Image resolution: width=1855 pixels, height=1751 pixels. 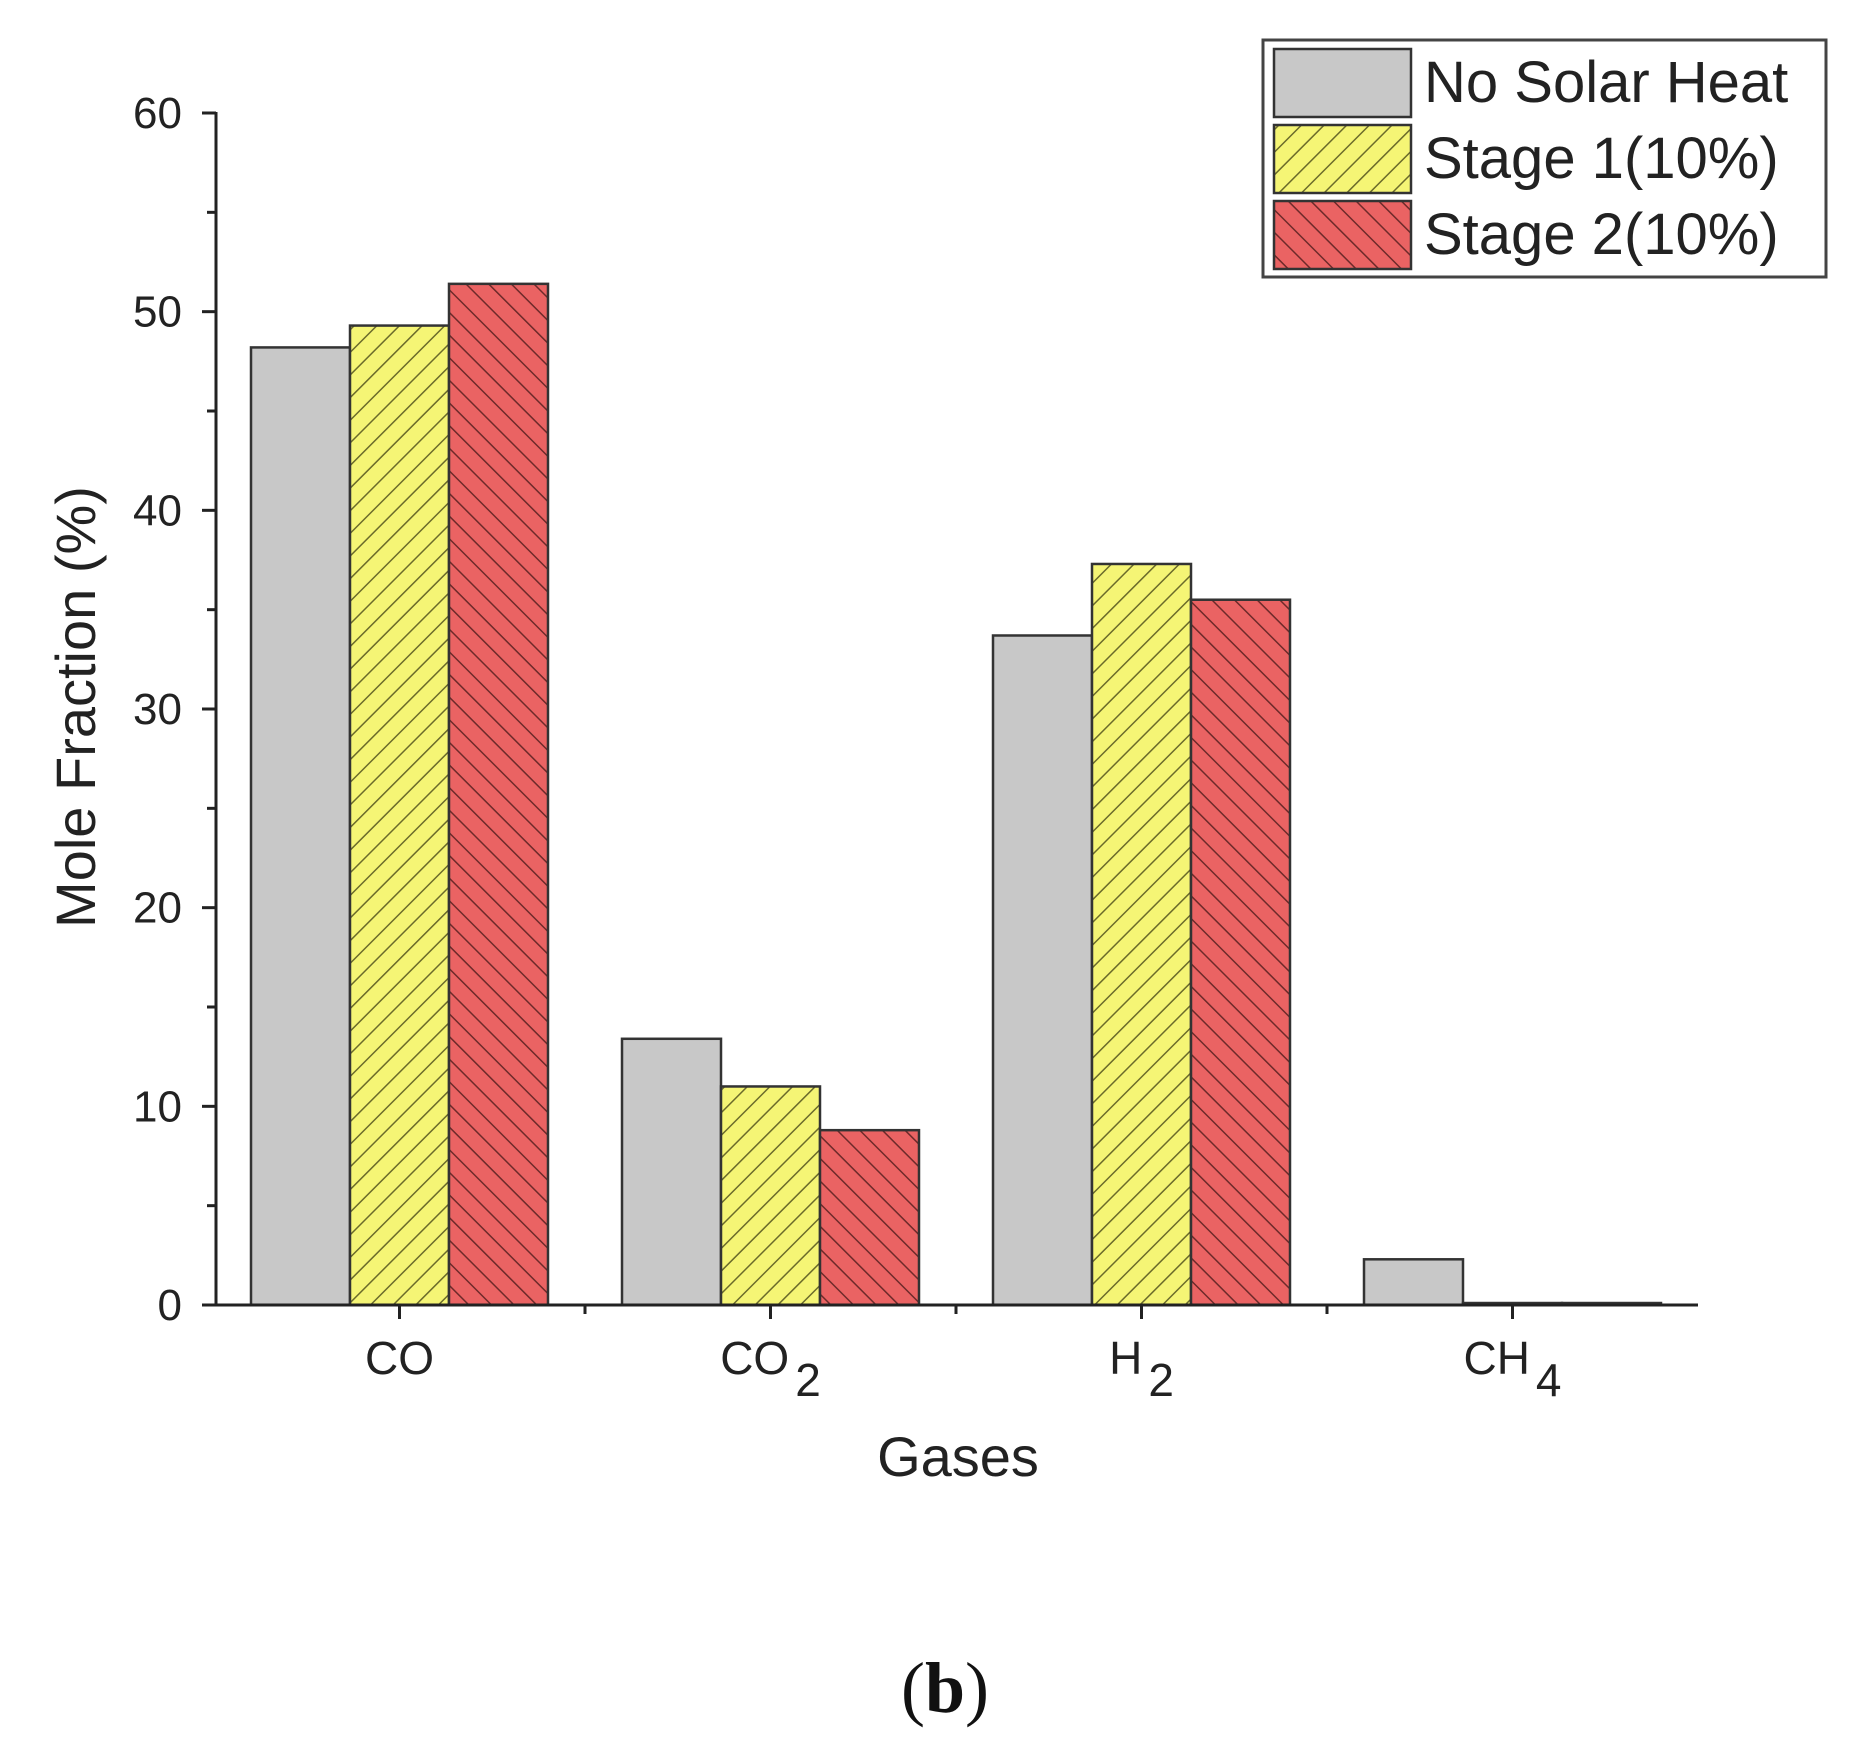 I want to click on bar-stage-1-10-co, so click(x=399, y=815).